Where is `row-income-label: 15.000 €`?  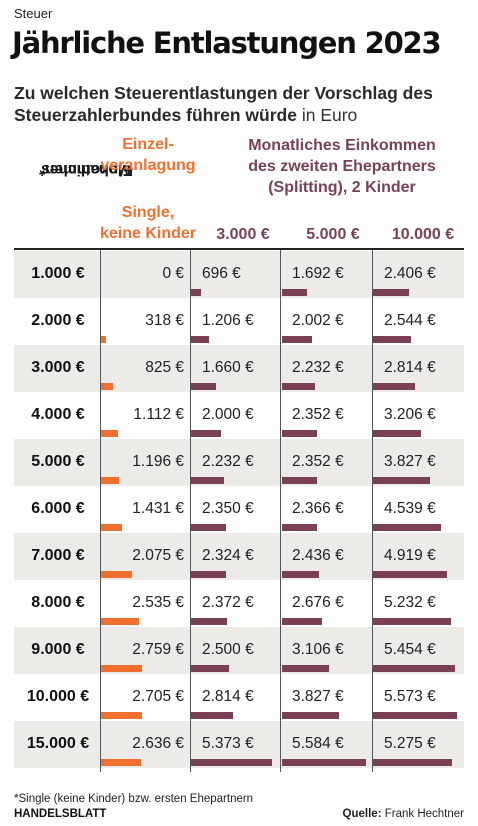
row-income-label: 15.000 € is located at coordinates (58, 743).